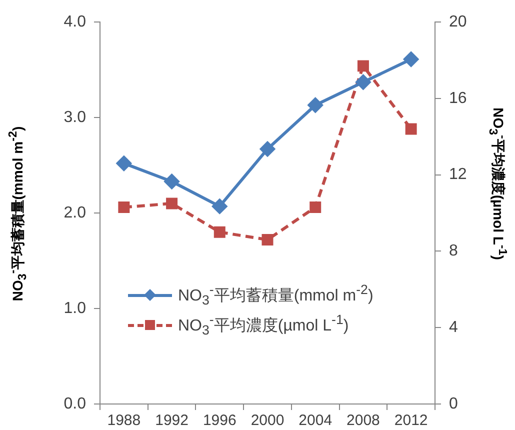 Image resolution: width=515 pixels, height=430 pixels. What do you see at coordinates (363, 421) in the screenshot?
I see `x-tick-label: 2008` at bounding box center [363, 421].